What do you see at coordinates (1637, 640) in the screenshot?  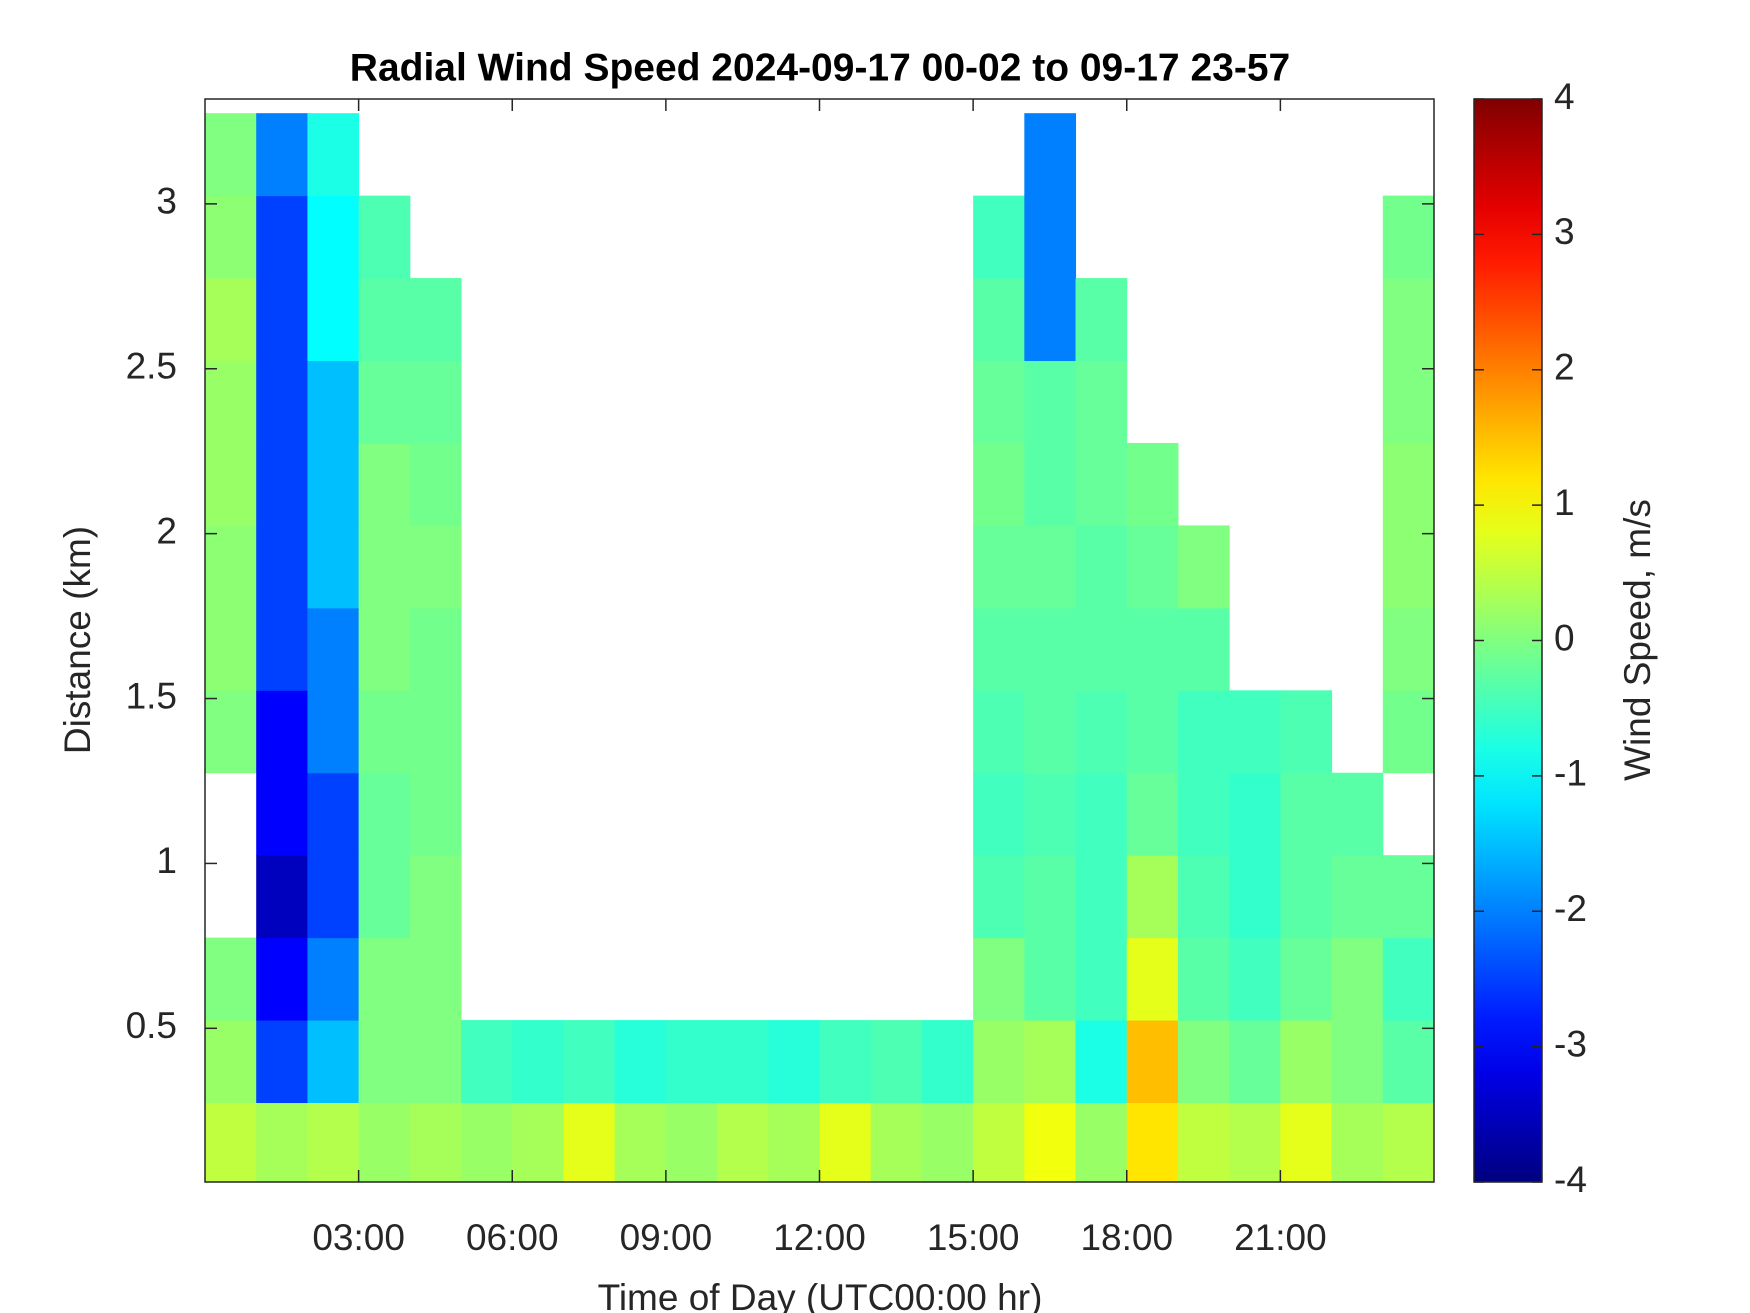 I see `colorbar-label: Wind Speed, m/s` at bounding box center [1637, 640].